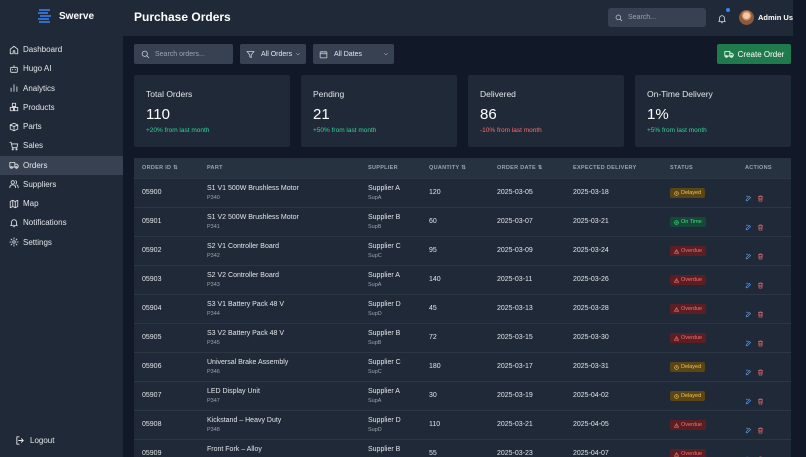 The image size is (806, 457). I want to click on brand-name: Swerve, so click(77, 16).